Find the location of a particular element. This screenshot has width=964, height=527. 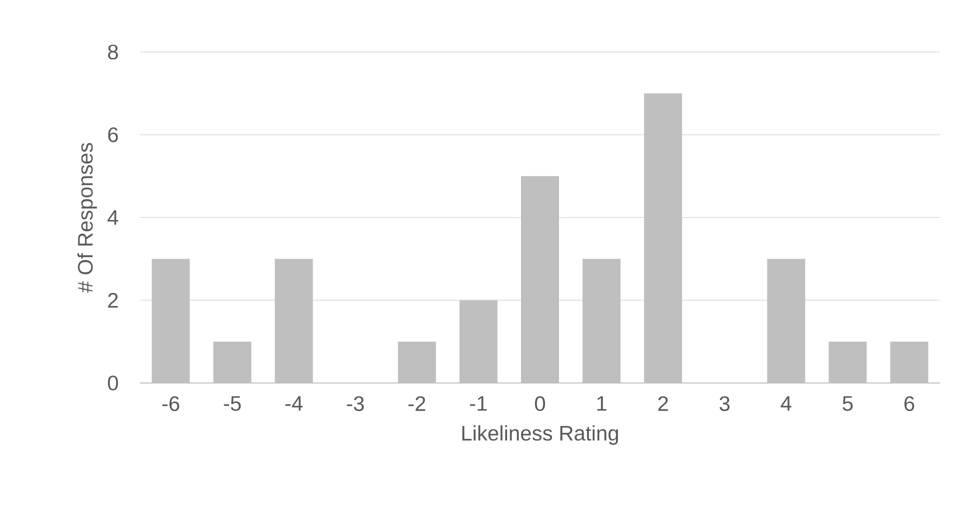

x-tick-label: 3 is located at coordinates (725, 404).